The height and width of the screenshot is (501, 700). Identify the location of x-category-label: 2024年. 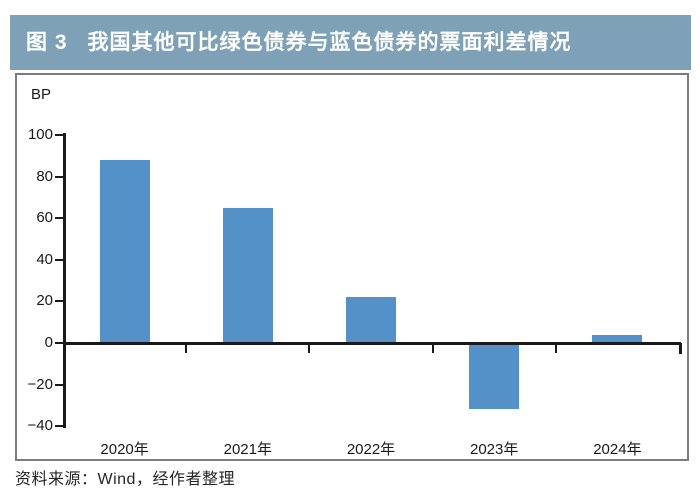
(617, 449).